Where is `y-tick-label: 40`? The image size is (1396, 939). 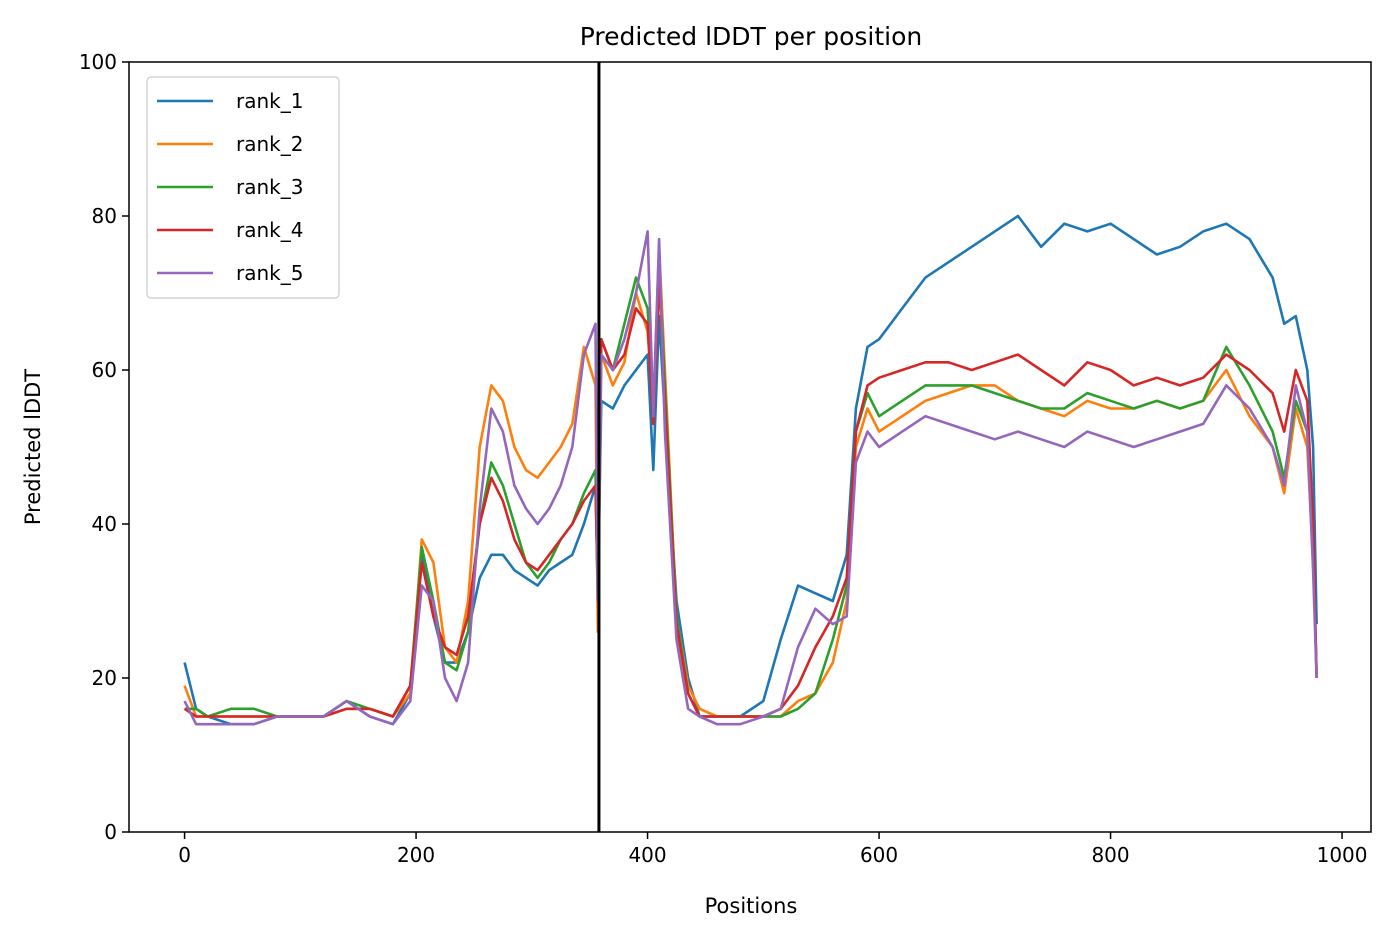
y-tick-label: 40 is located at coordinates (104, 524).